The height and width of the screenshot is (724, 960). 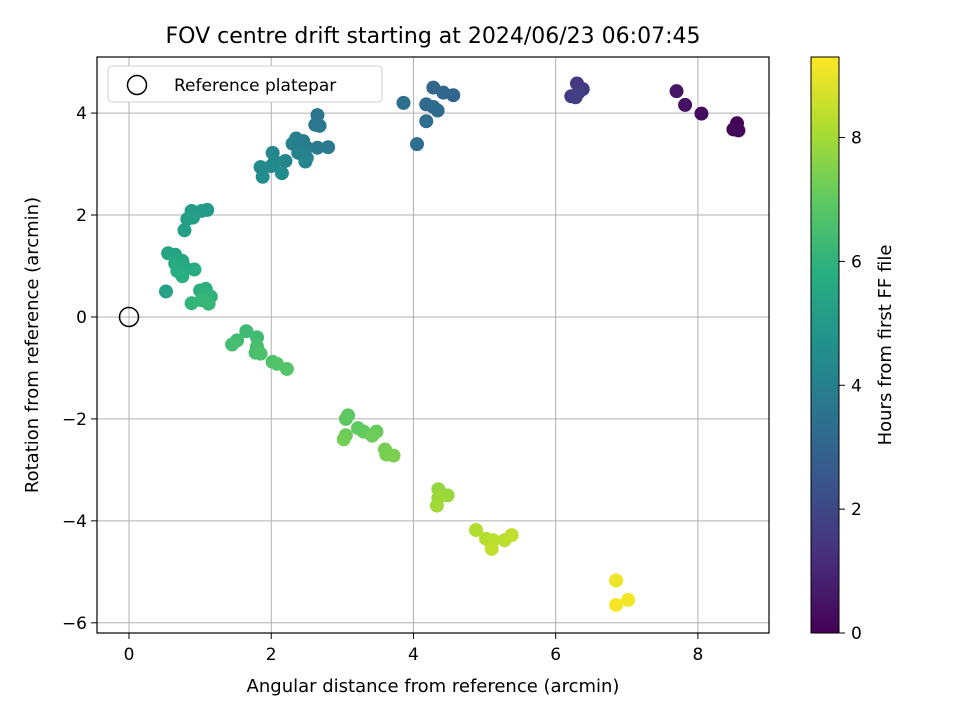 I want to click on legend-reference-marker, so click(x=137, y=85).